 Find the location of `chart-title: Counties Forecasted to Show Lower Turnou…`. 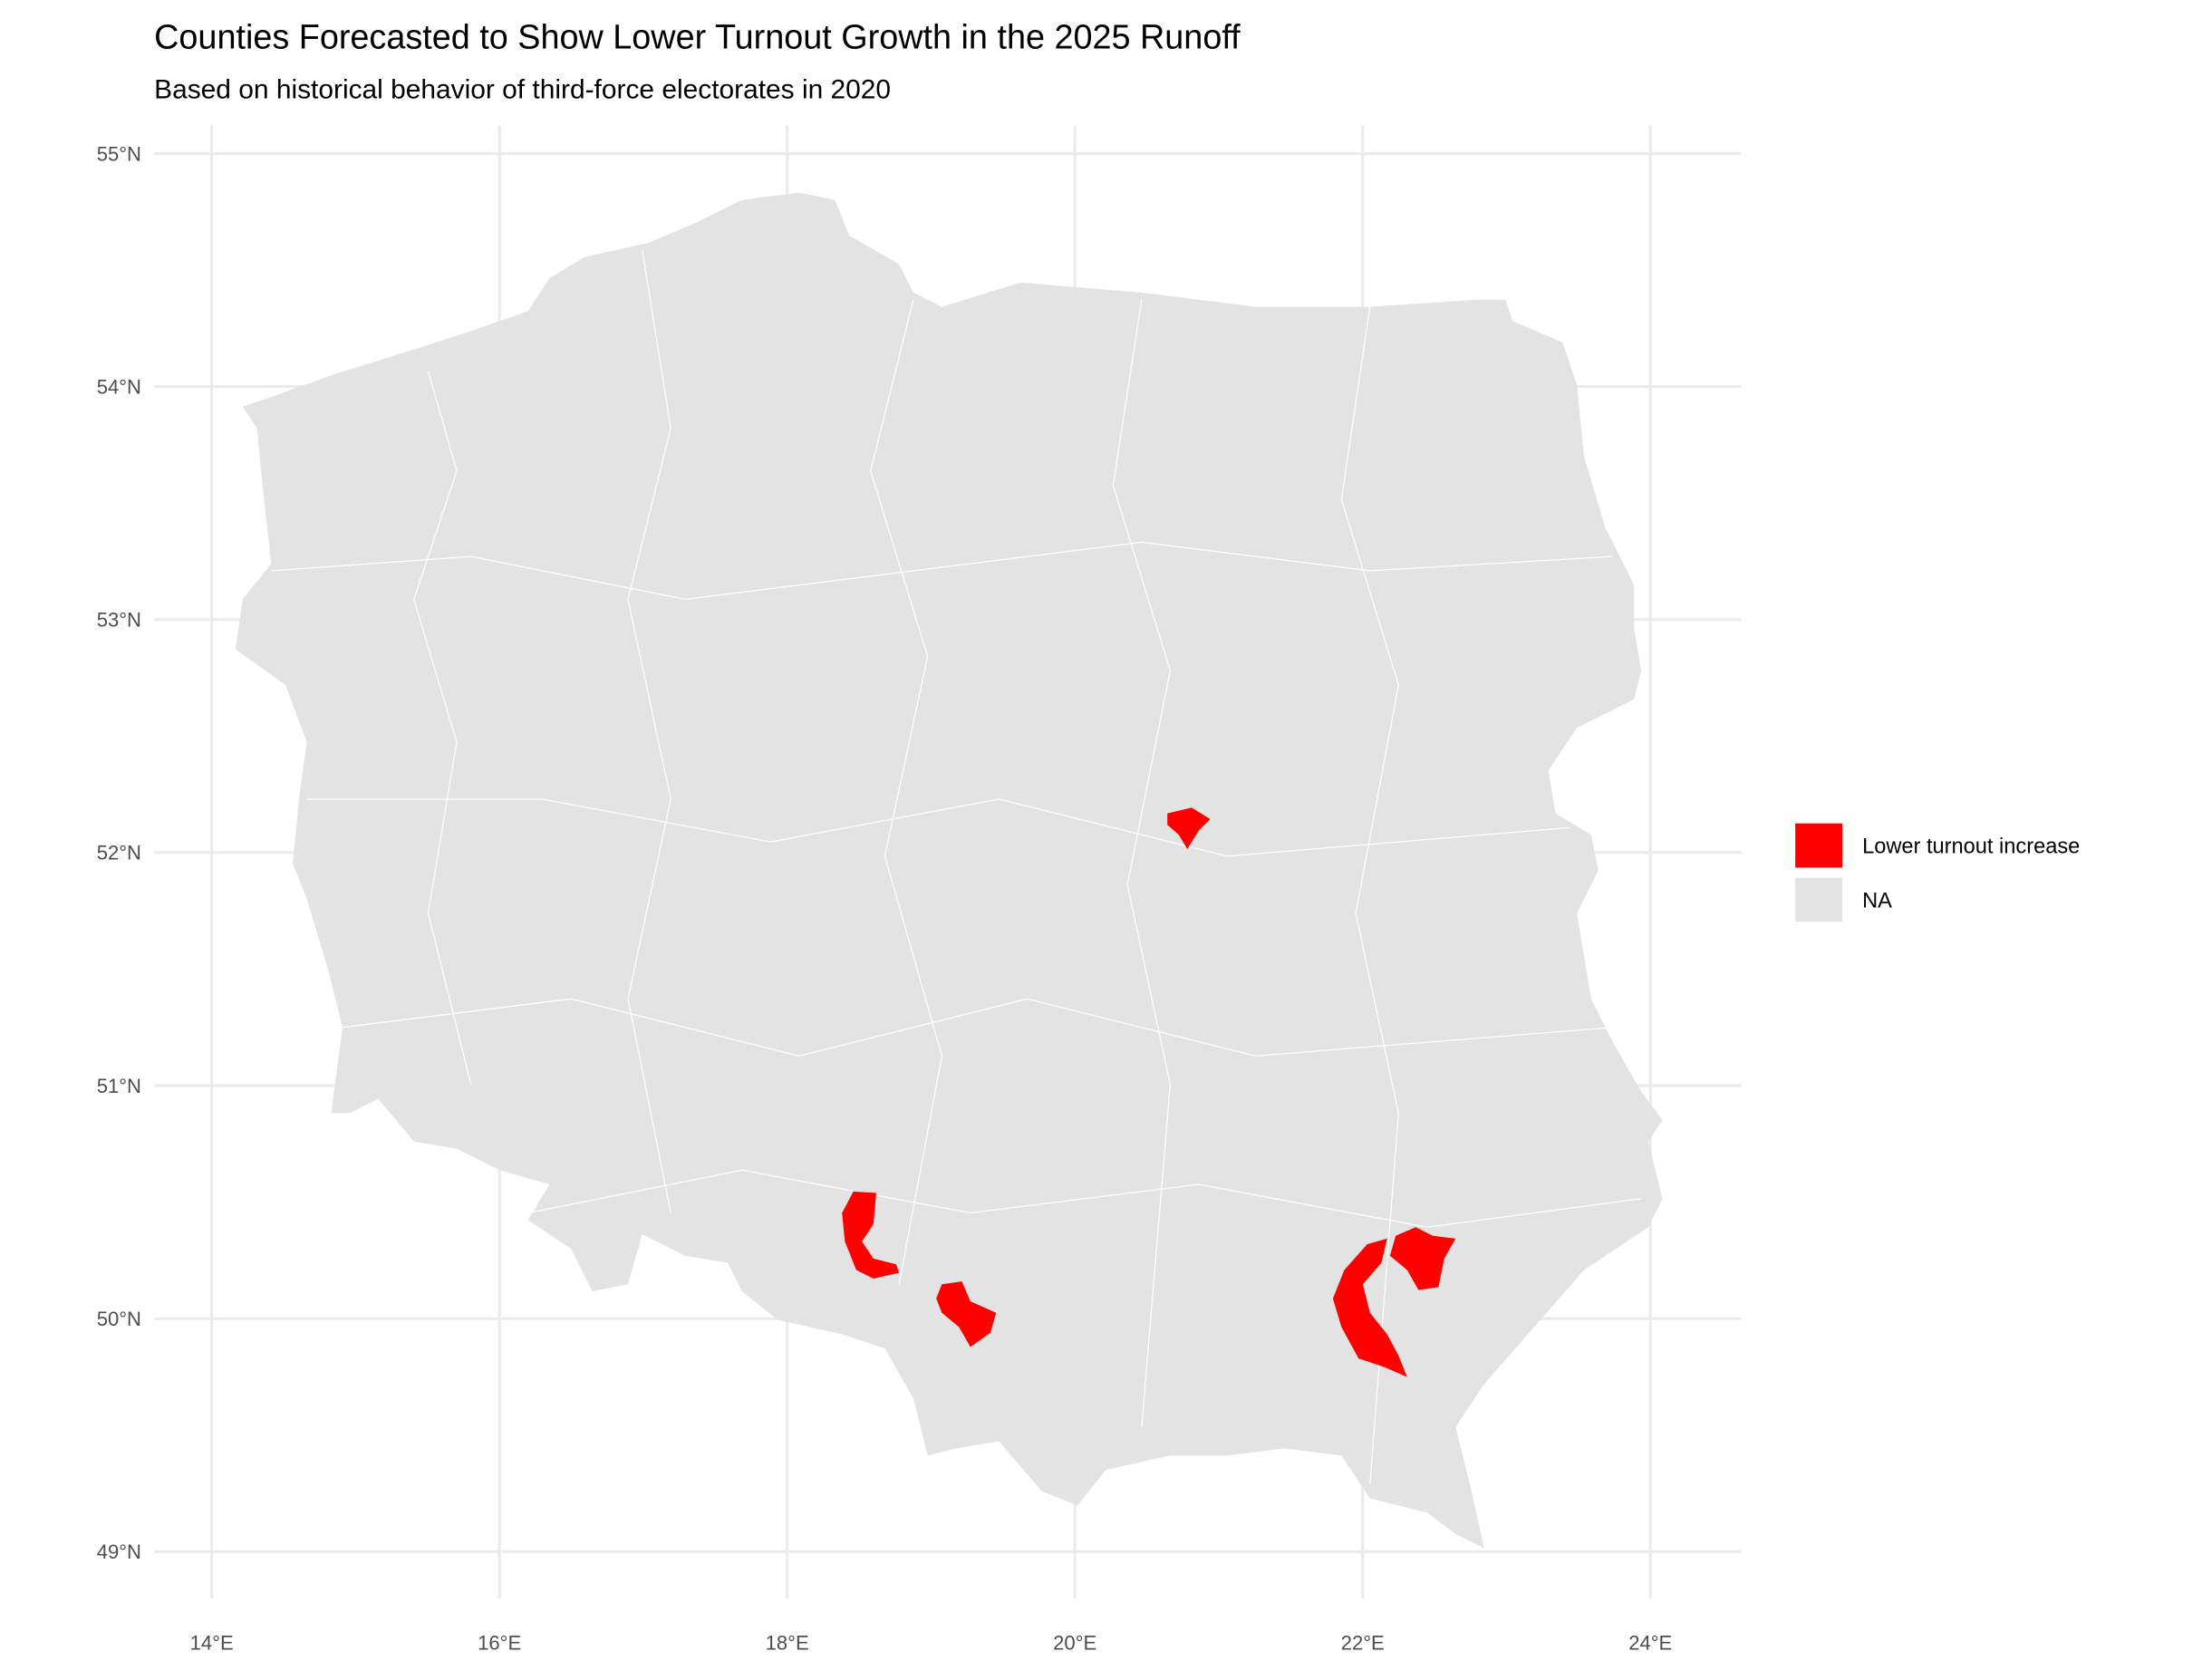

chart-title: Counties Forecasted to Show Lower Turnou… is located at coordinates (697, 38).